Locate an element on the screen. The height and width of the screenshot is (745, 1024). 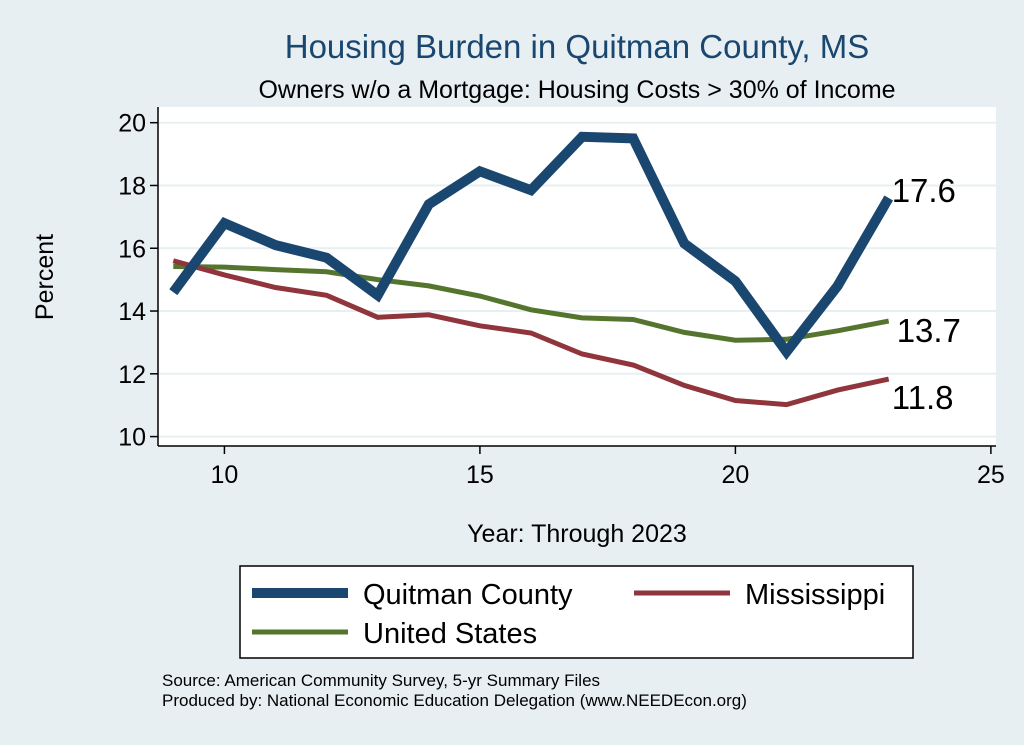
legend: Quitman County Mississippi United States is located at coordinates (576, 612).